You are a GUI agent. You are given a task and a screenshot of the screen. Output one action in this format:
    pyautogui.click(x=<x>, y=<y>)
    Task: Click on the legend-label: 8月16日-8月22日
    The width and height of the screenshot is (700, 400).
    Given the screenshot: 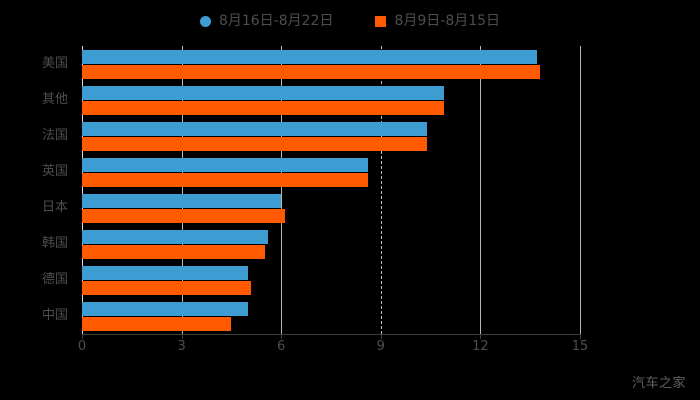 What is the action you would take?
    pyautogui.click(x=276, y=21)
    